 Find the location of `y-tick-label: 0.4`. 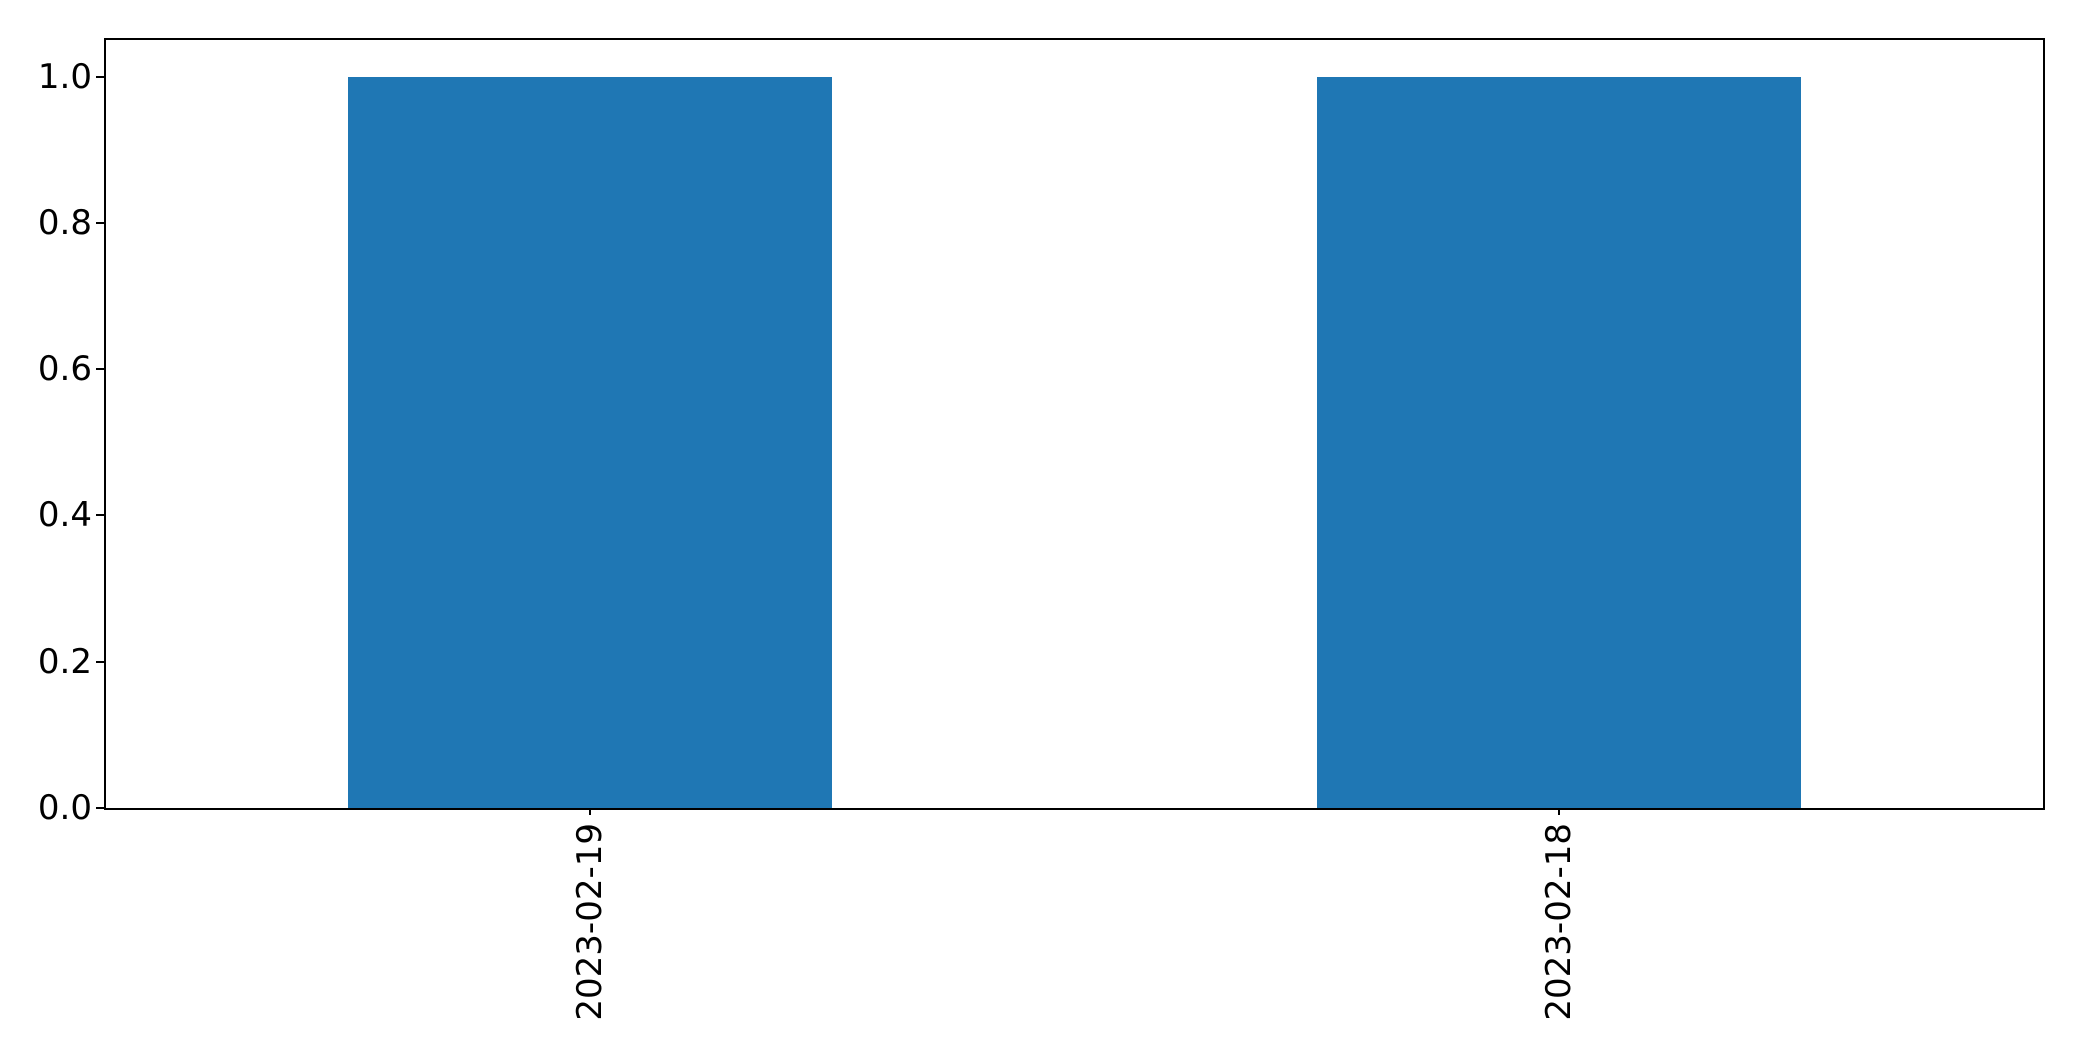

y-tick-label: 0.4 is located at coordinates (64, 515).